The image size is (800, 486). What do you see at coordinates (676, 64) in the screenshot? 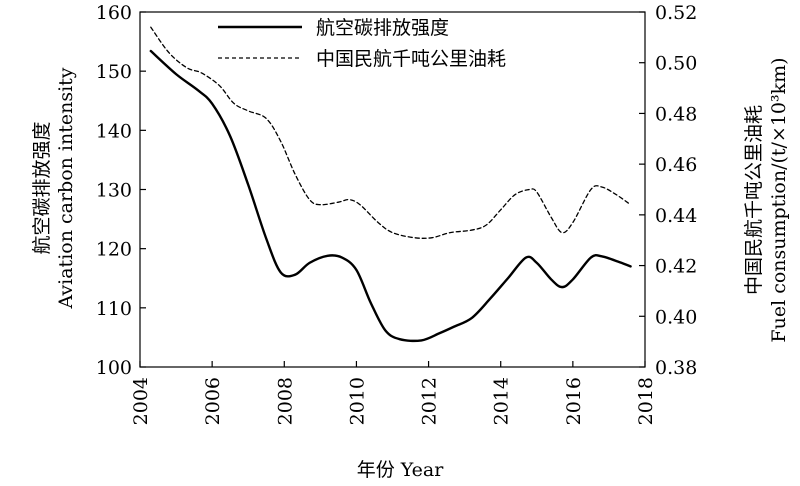
I see `y-right-tick-label: 0.50` at bounding box center [676, 64].